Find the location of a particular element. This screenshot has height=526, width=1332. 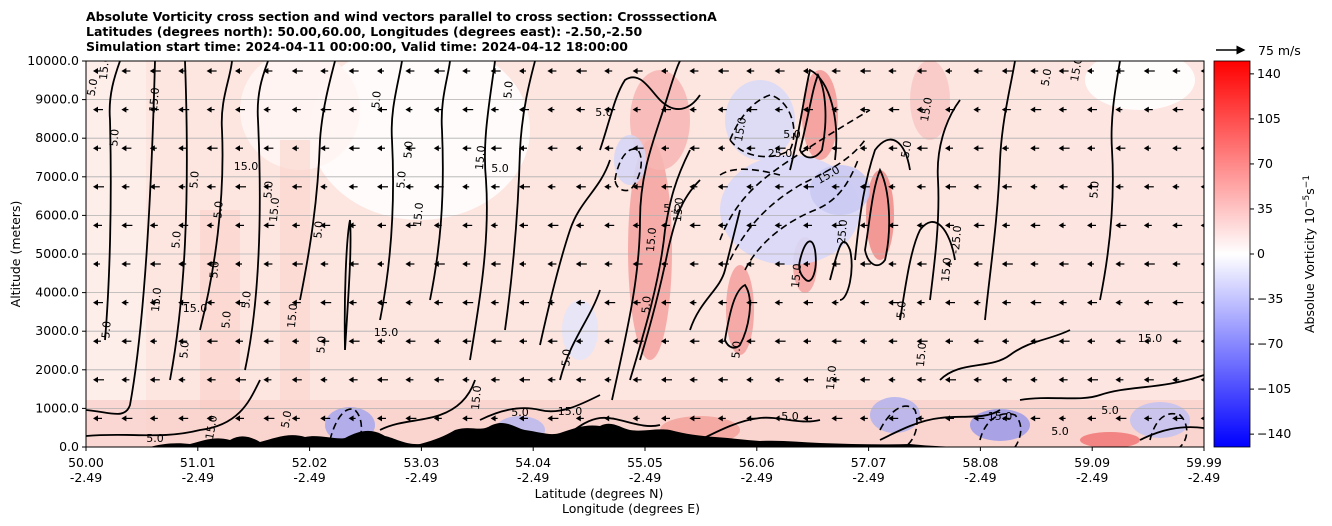

x-tick-label-latitude: 59.99 is located at coordinates (1204, 462).